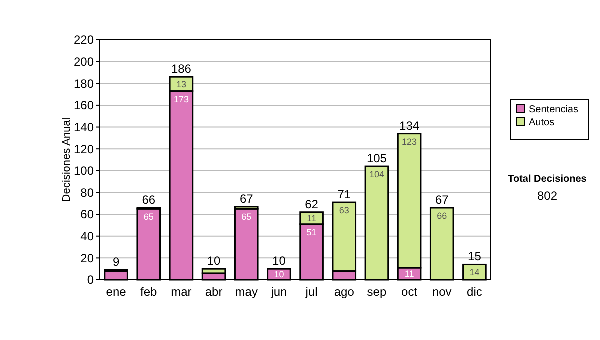 Image resolution: width=600 pixels, height=340 pixels. I want to click on data-label: 51, so click(311, 232).